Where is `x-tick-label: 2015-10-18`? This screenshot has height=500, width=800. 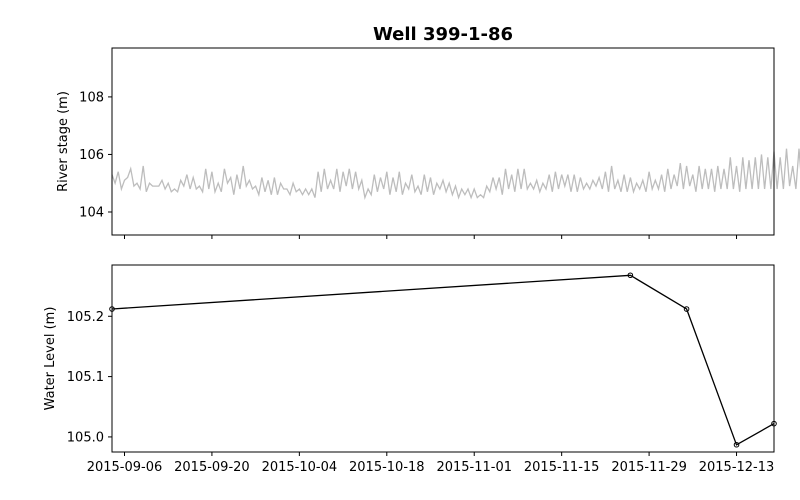
x-tick-label: 2015-10-18 is located at coordinates (387, 467).